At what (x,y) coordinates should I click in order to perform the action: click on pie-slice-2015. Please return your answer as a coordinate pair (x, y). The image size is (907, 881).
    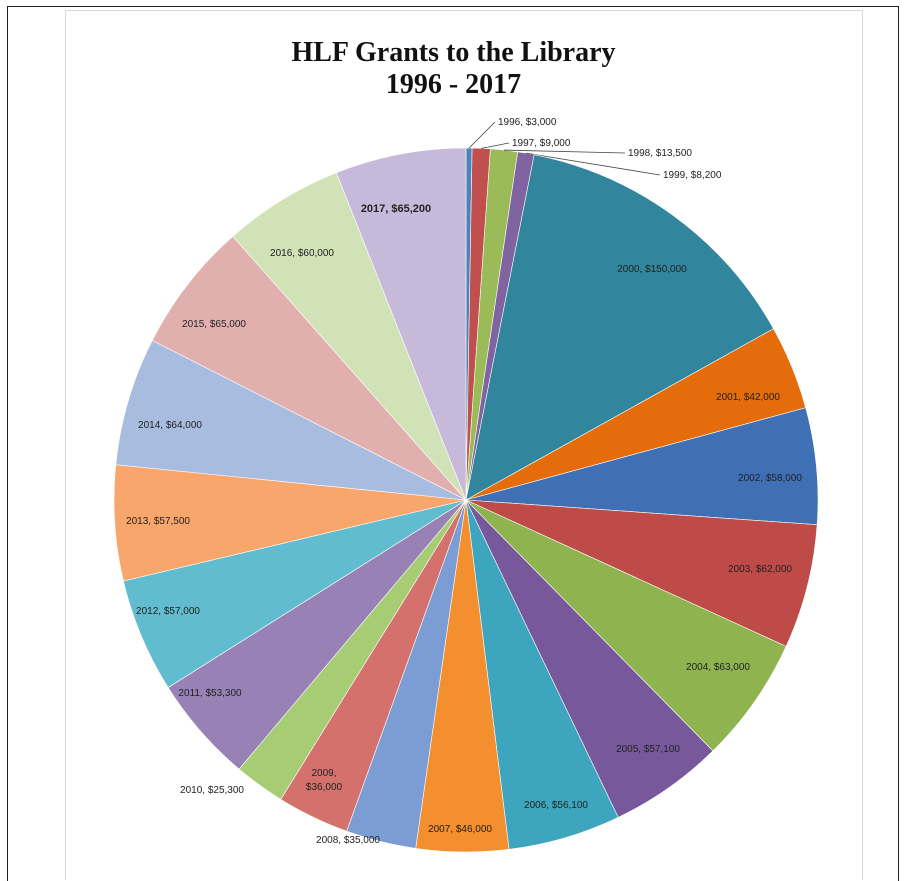
    Looking at the image, I should click on (309, 368).